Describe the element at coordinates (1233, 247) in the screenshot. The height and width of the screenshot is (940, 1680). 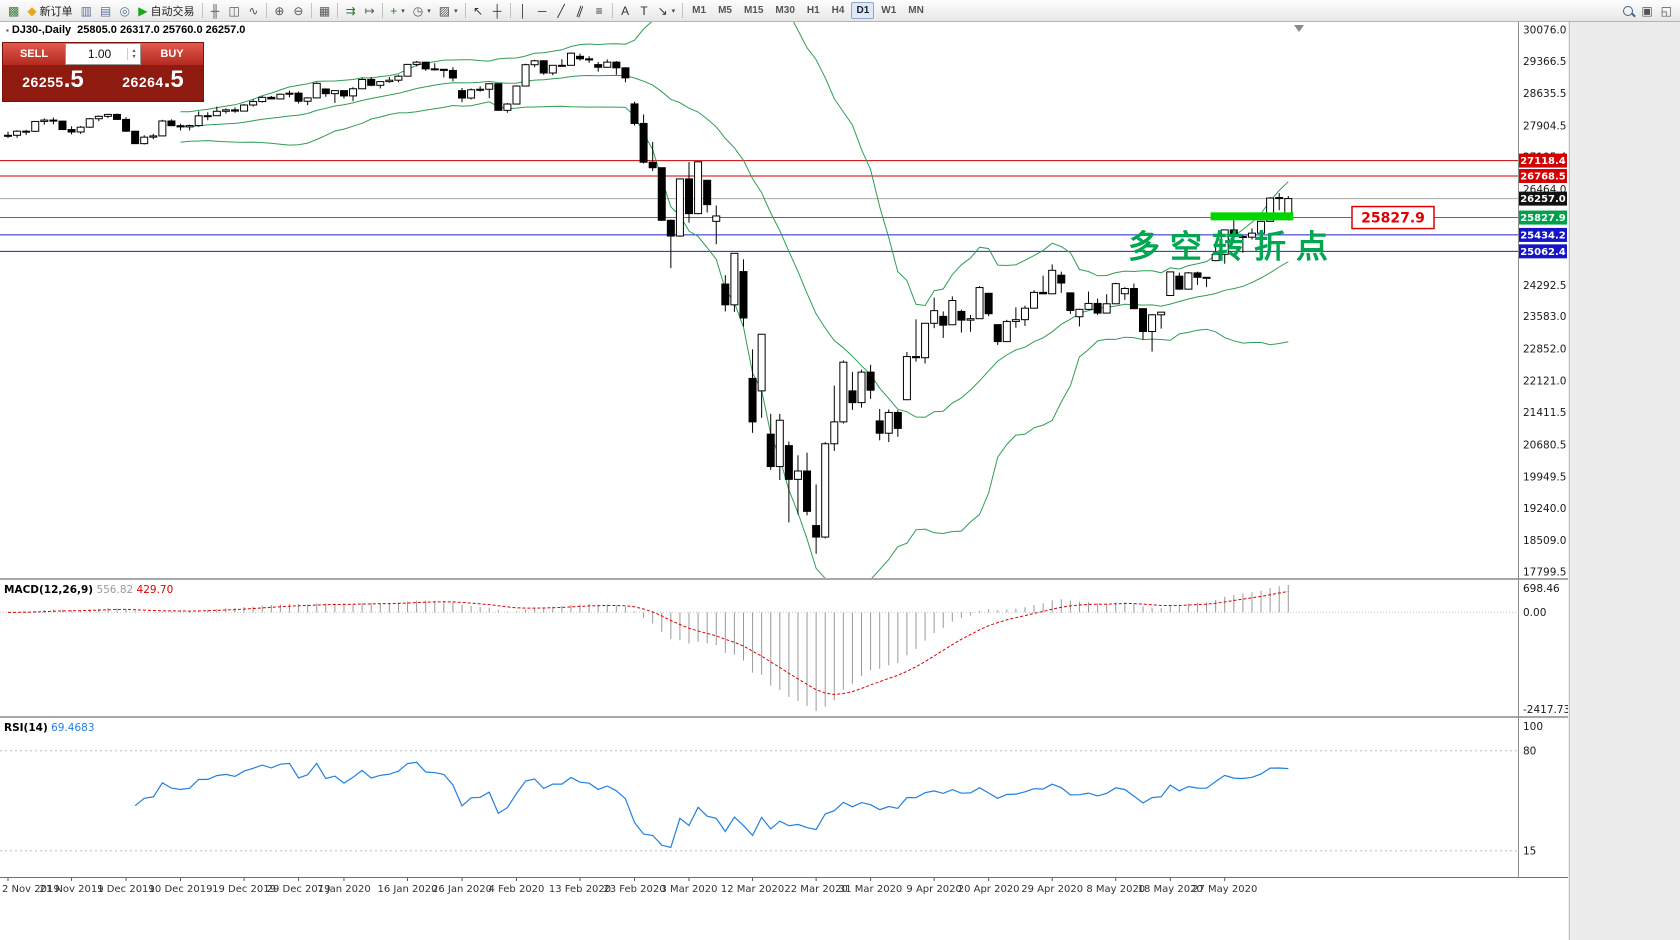
I see `pivot-annotation: 多空转折点` at that location.